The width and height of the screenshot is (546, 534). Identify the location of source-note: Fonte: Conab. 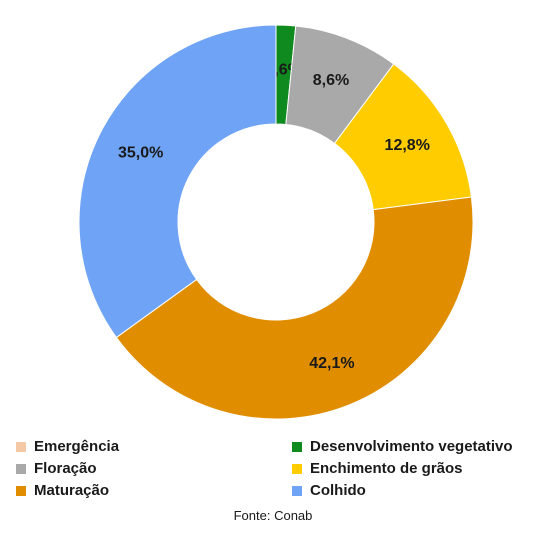
(273, 515).